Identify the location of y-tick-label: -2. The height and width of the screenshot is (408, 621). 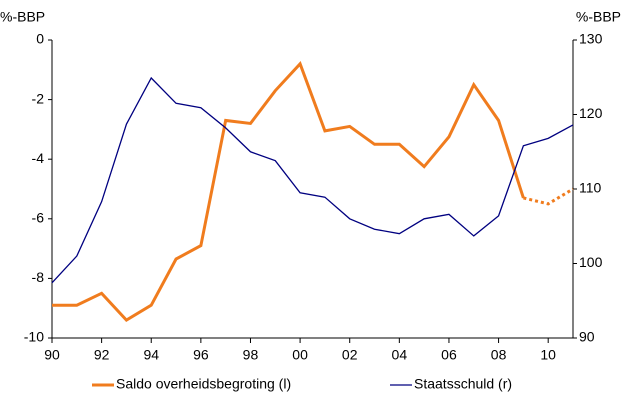
(38, 98).